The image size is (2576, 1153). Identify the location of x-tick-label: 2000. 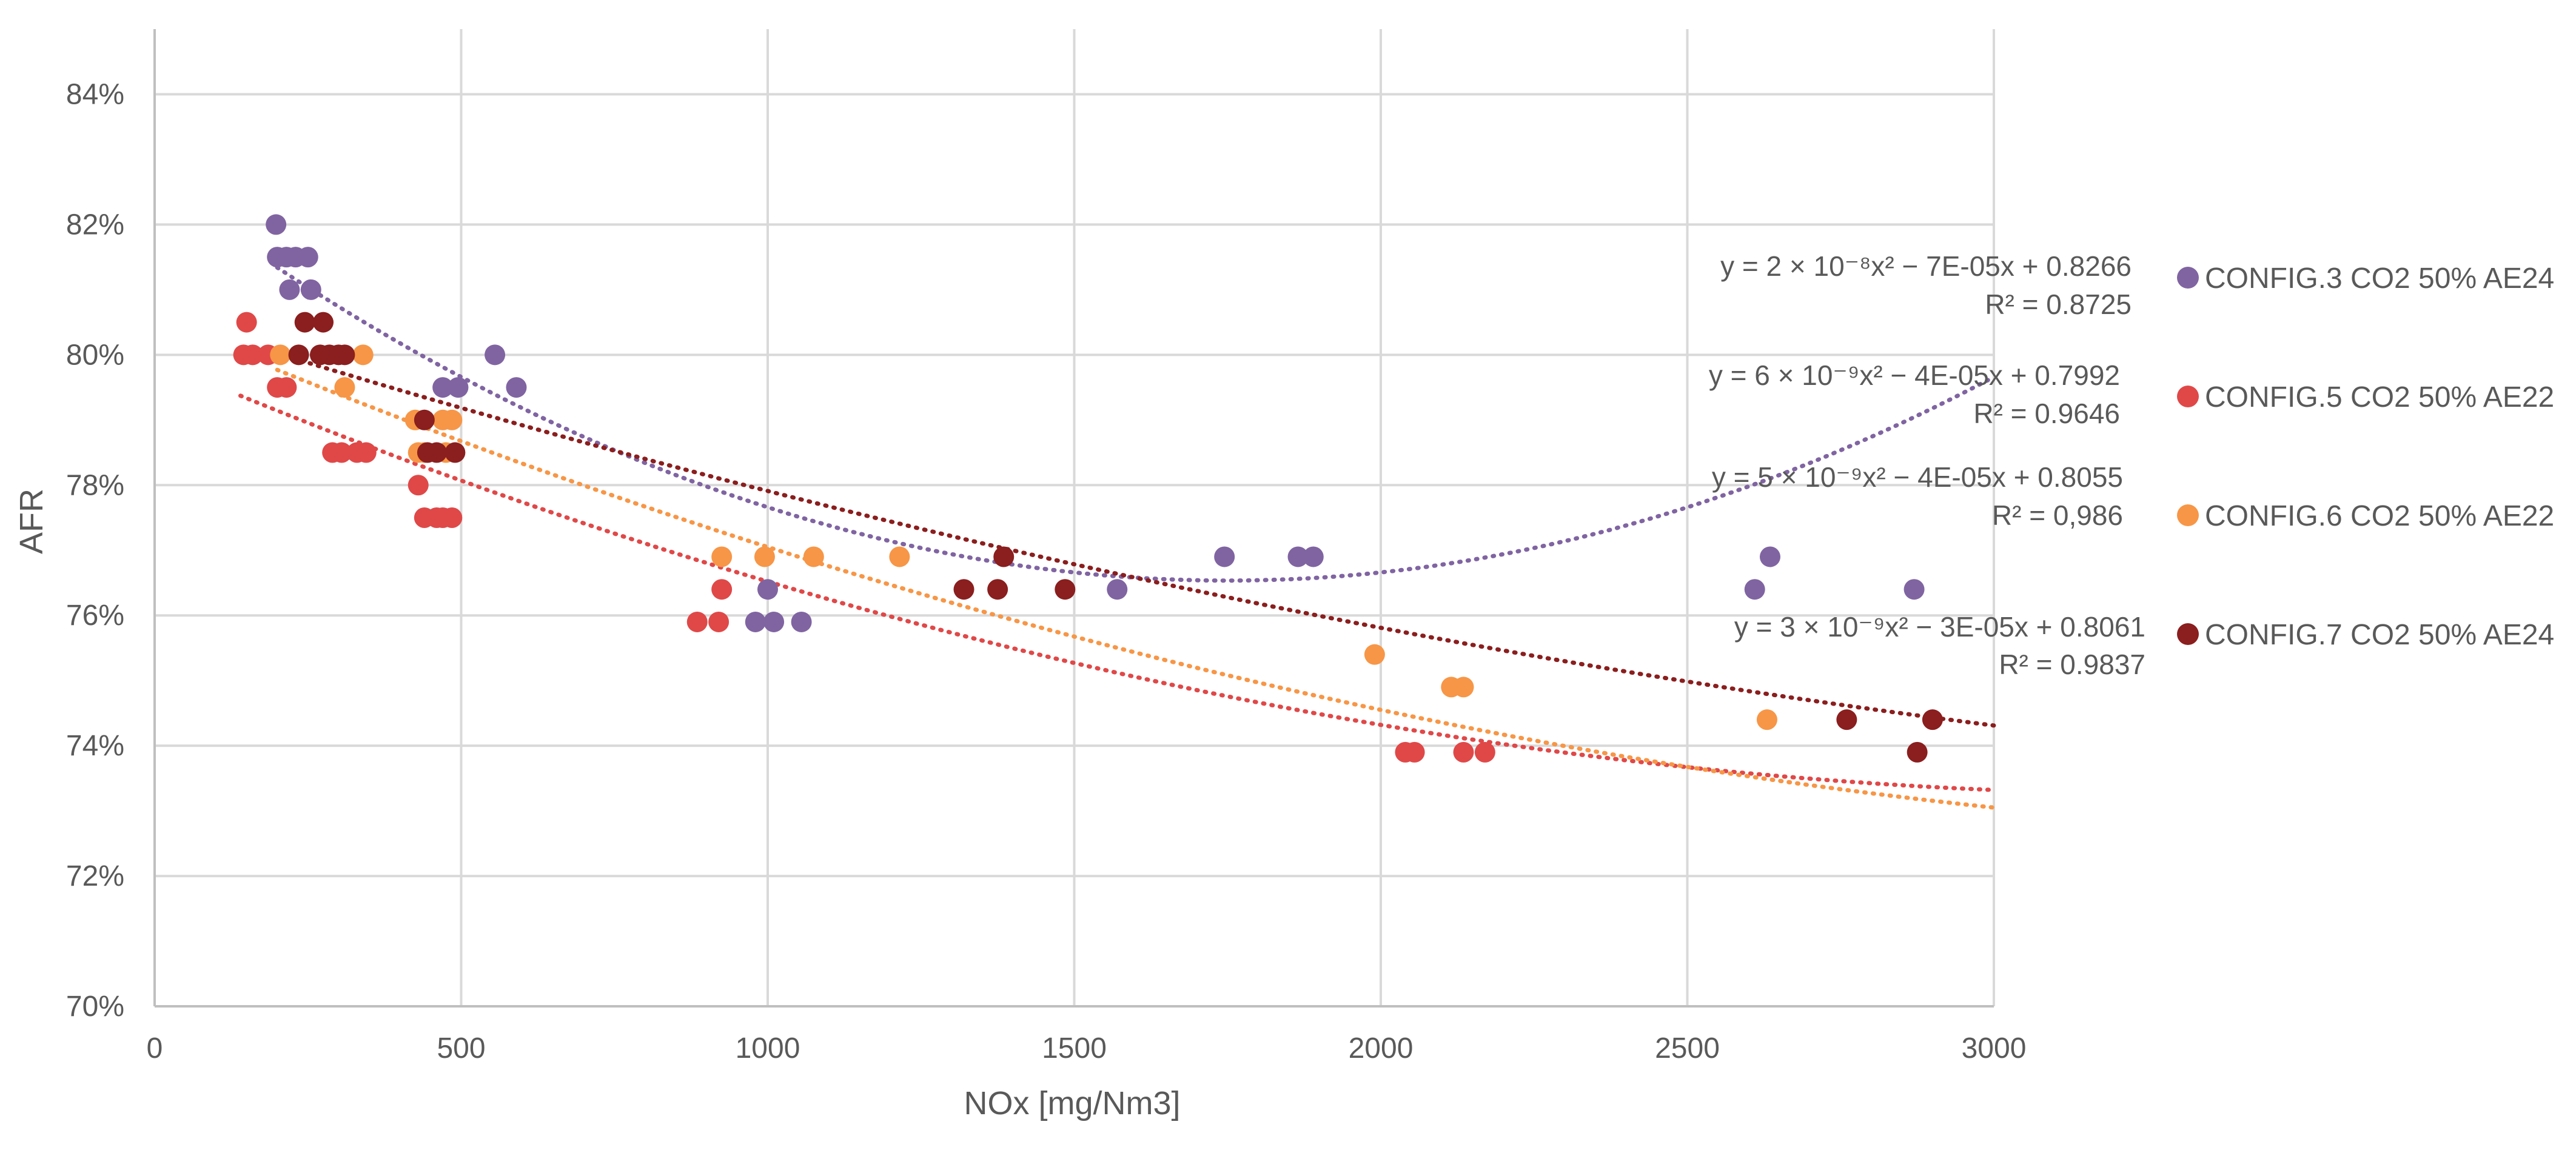
(1381, 1048).